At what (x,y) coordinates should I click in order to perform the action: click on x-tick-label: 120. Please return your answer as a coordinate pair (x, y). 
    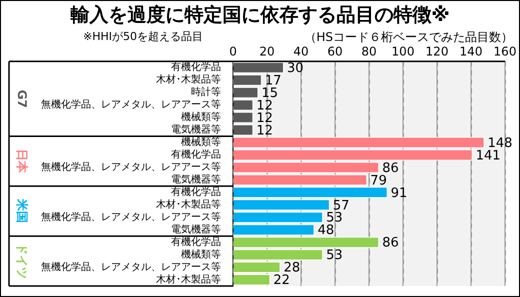
    Looking at the image, I should click on (437, 51).